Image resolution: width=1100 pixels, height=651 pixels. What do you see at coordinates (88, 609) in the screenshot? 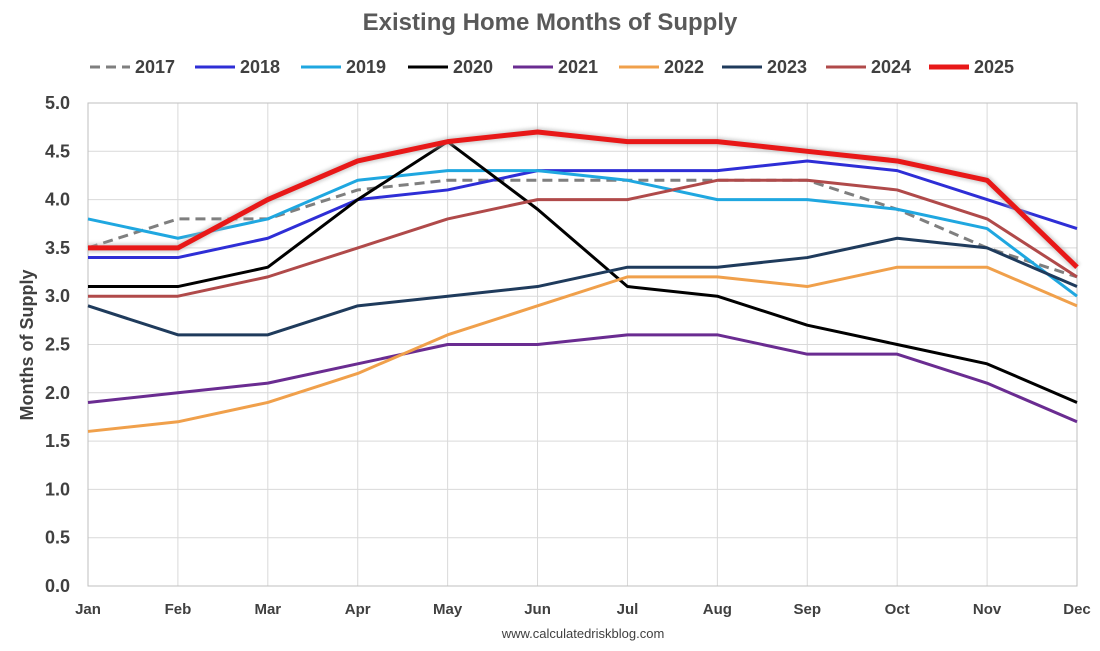
I see `x-tick-label: Jan` at bounding box center [88, 609].